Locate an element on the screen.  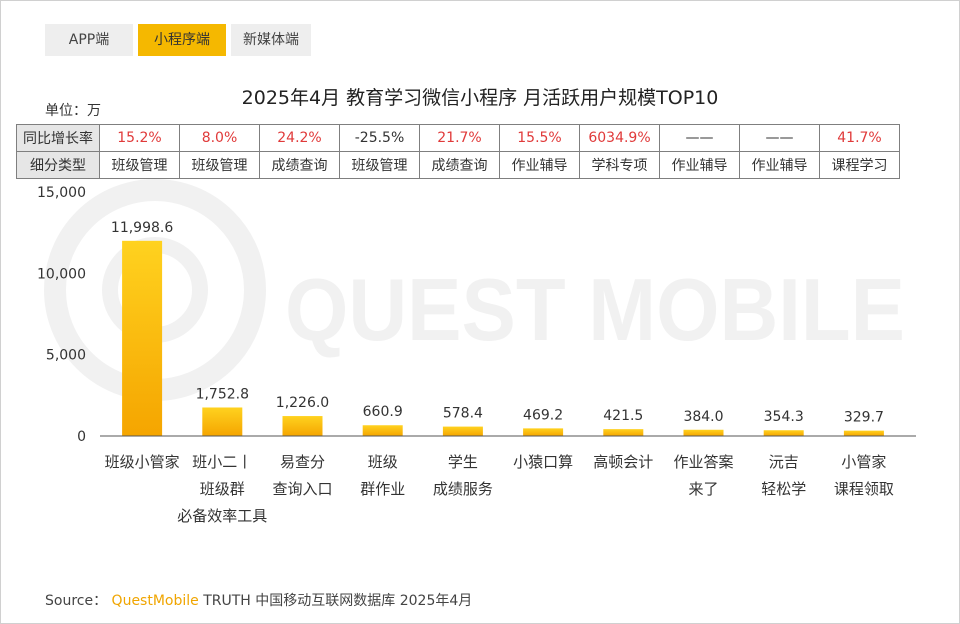
bar-value-label: 1,752.8 is located at coordinates (222, 394).